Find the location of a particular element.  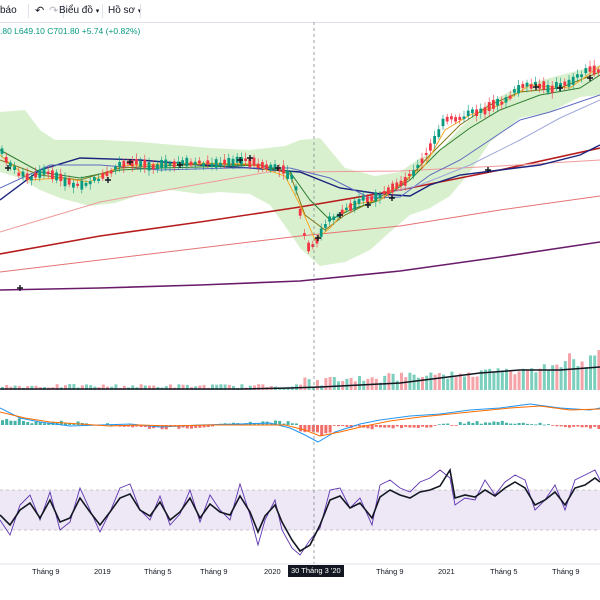

rsi-band is located at coordinates (300, 510).